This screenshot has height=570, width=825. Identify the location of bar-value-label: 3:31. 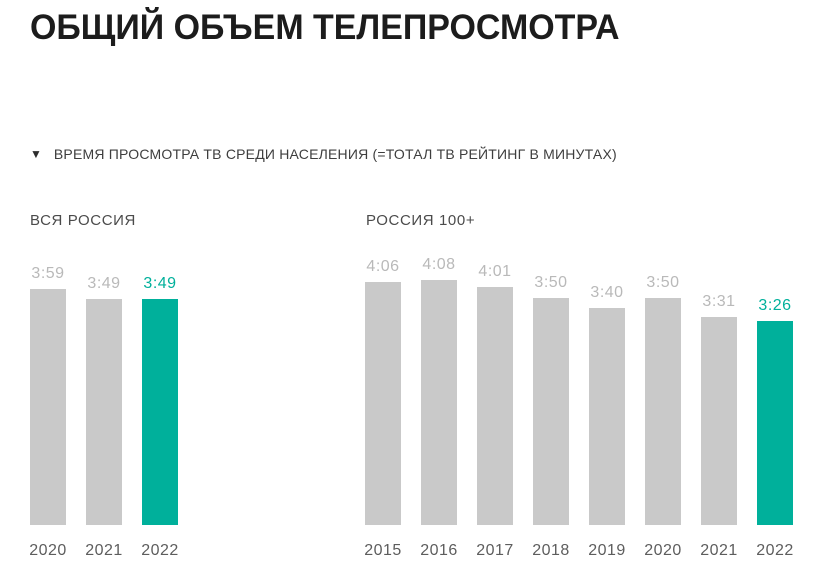
(719, 301).